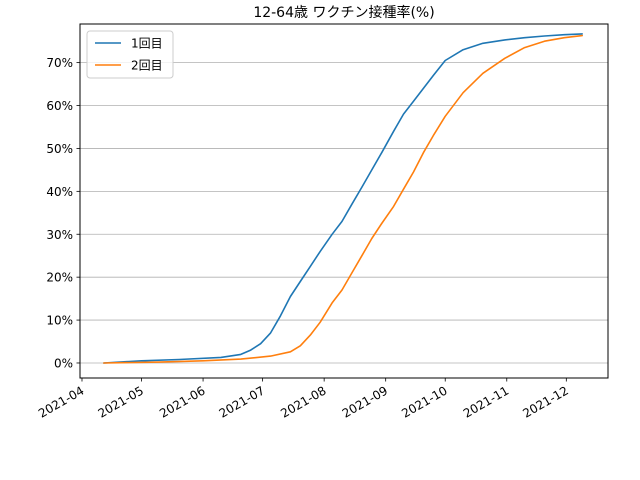 The image size is (640, 480). Describe the element at coordinates (343, 12) in the screenshot. I see `chart-title: 12-64歳 ワクチン接種率(%)` at that location.